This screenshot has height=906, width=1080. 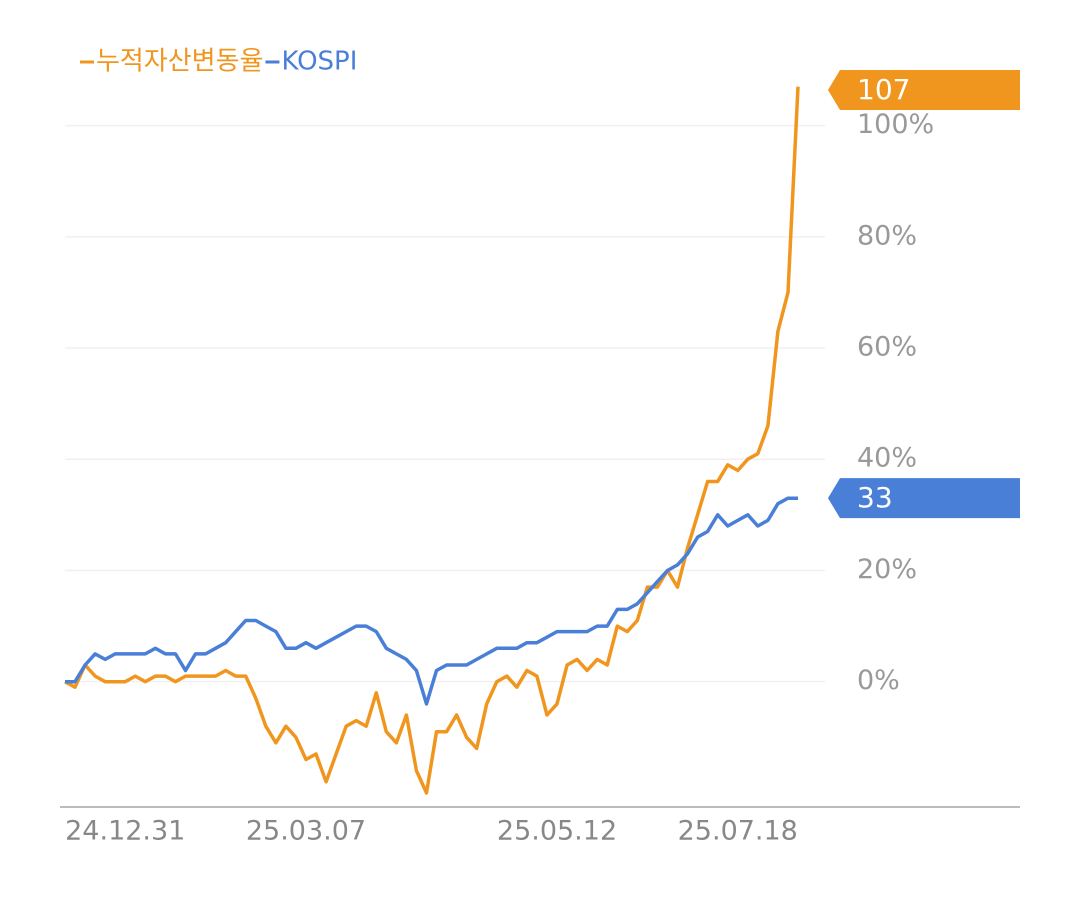 What do you see at coordinates (557, 831) in the screenshot?
I see `x-tick-label: 25.05.12` at bounding box center [557, 831].